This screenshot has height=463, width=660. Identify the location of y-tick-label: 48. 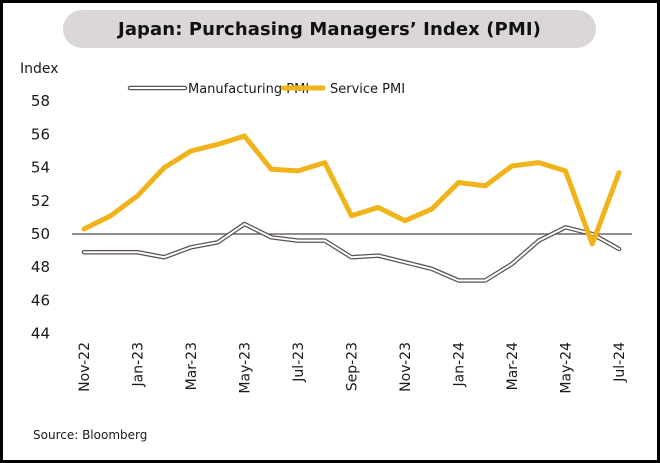
(40, 267).